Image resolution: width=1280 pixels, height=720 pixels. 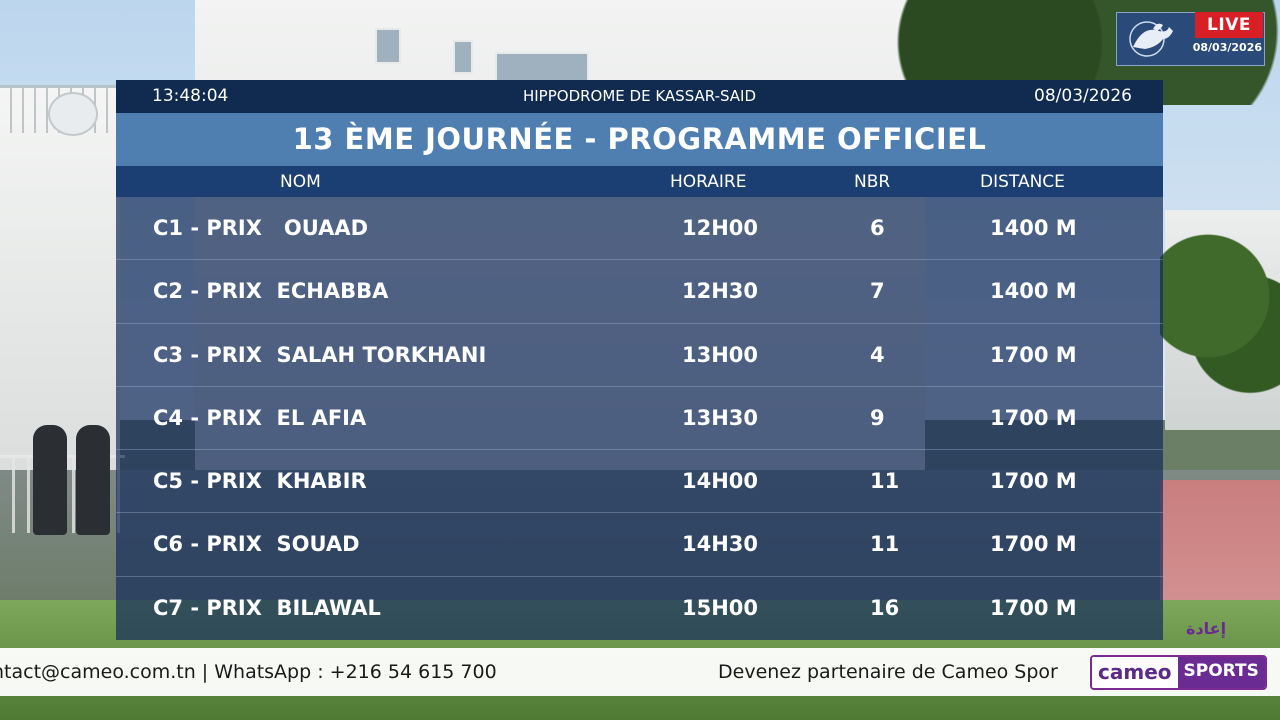 I want to click on horse-logo-icon, so click(x=1151, y=39).